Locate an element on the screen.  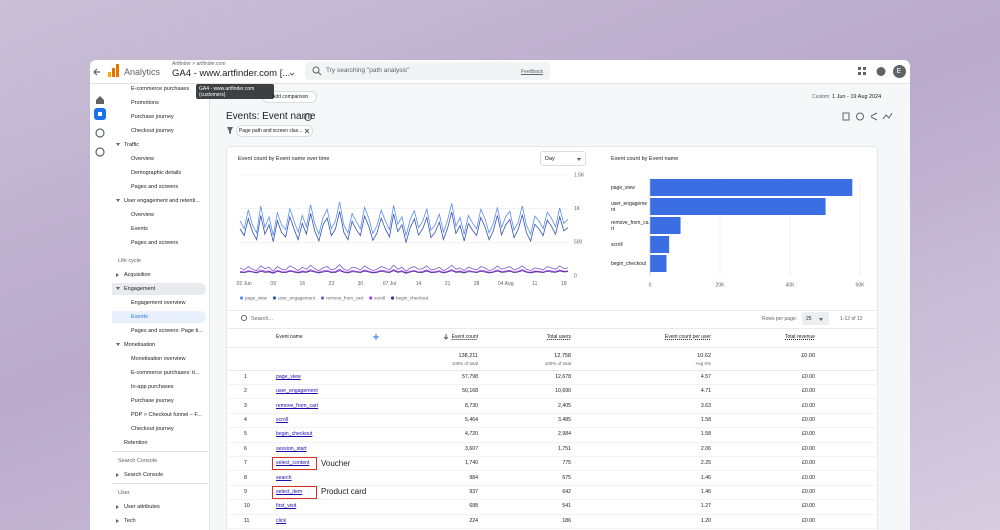
cell-value: 2.06 is located at coordinates (705, 448).